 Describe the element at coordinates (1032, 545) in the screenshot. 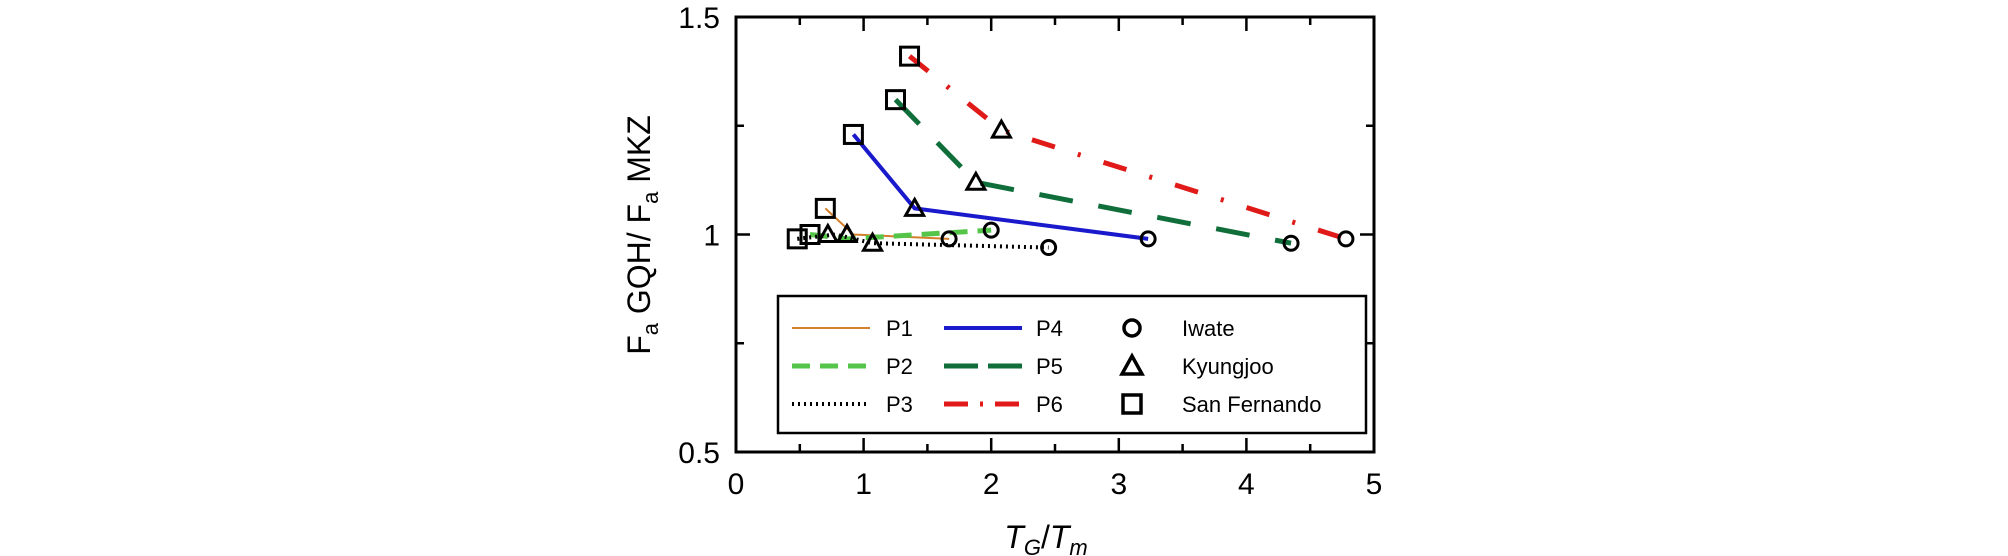

I see `x-axis-label-sub-g: G` at that location.